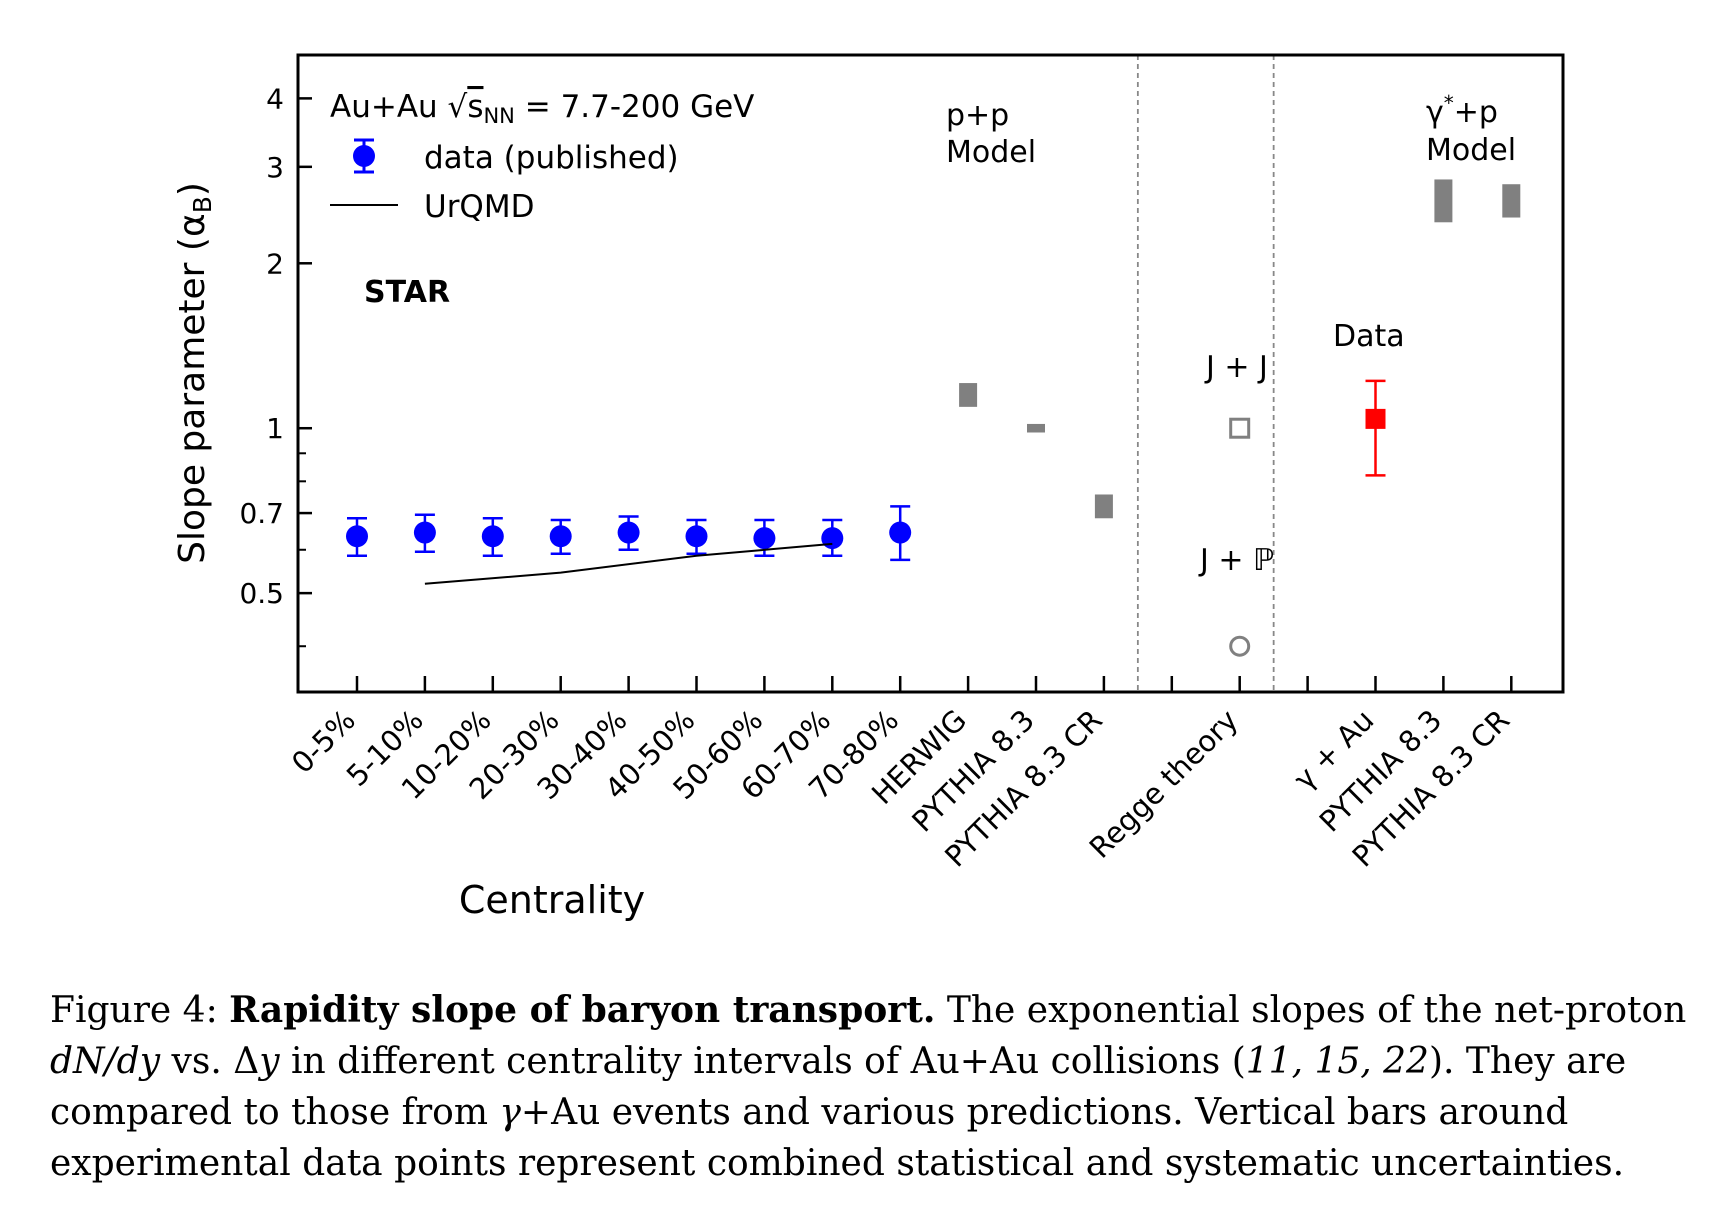  Describe the element at coordinates (275, 263) in the screenshot. I see `y-tick-label: 2` at that location.